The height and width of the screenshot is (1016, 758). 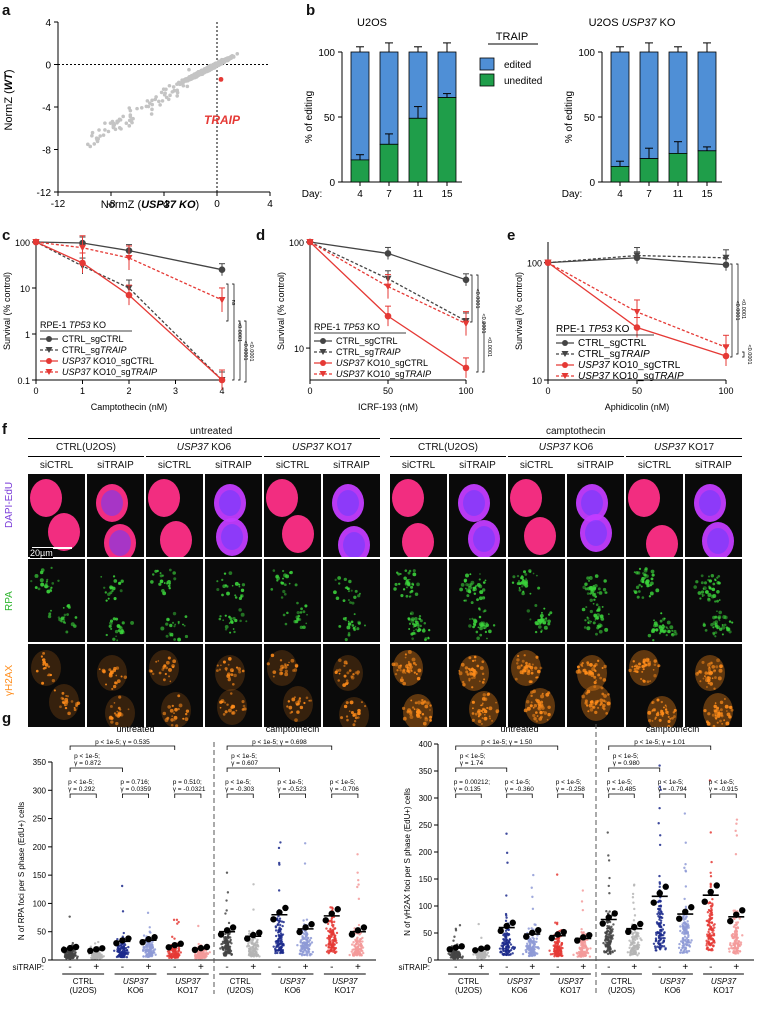 I want to click on surv-legend-marker, so click(x=565, y=376).